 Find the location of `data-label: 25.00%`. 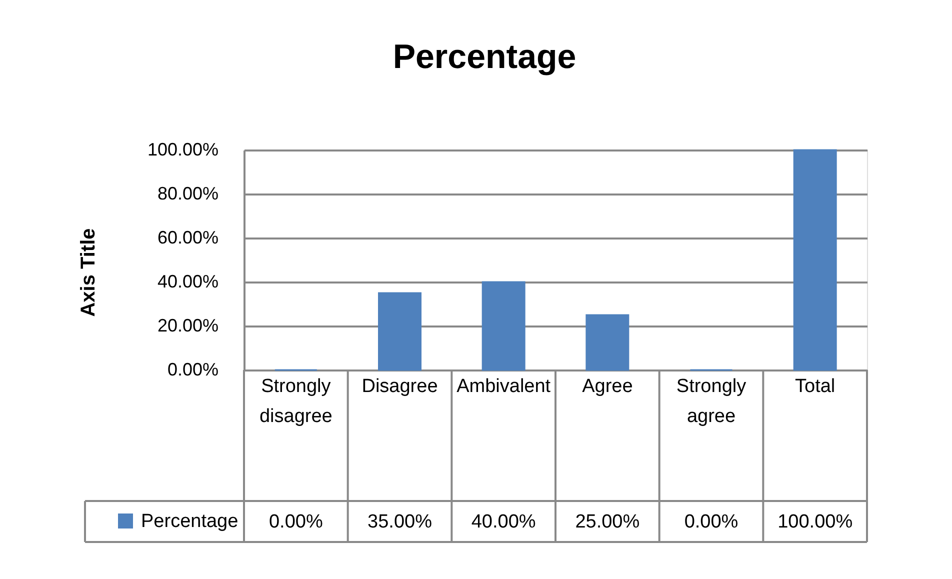

data-label: 25.00% is located at coordinates (607, 522).